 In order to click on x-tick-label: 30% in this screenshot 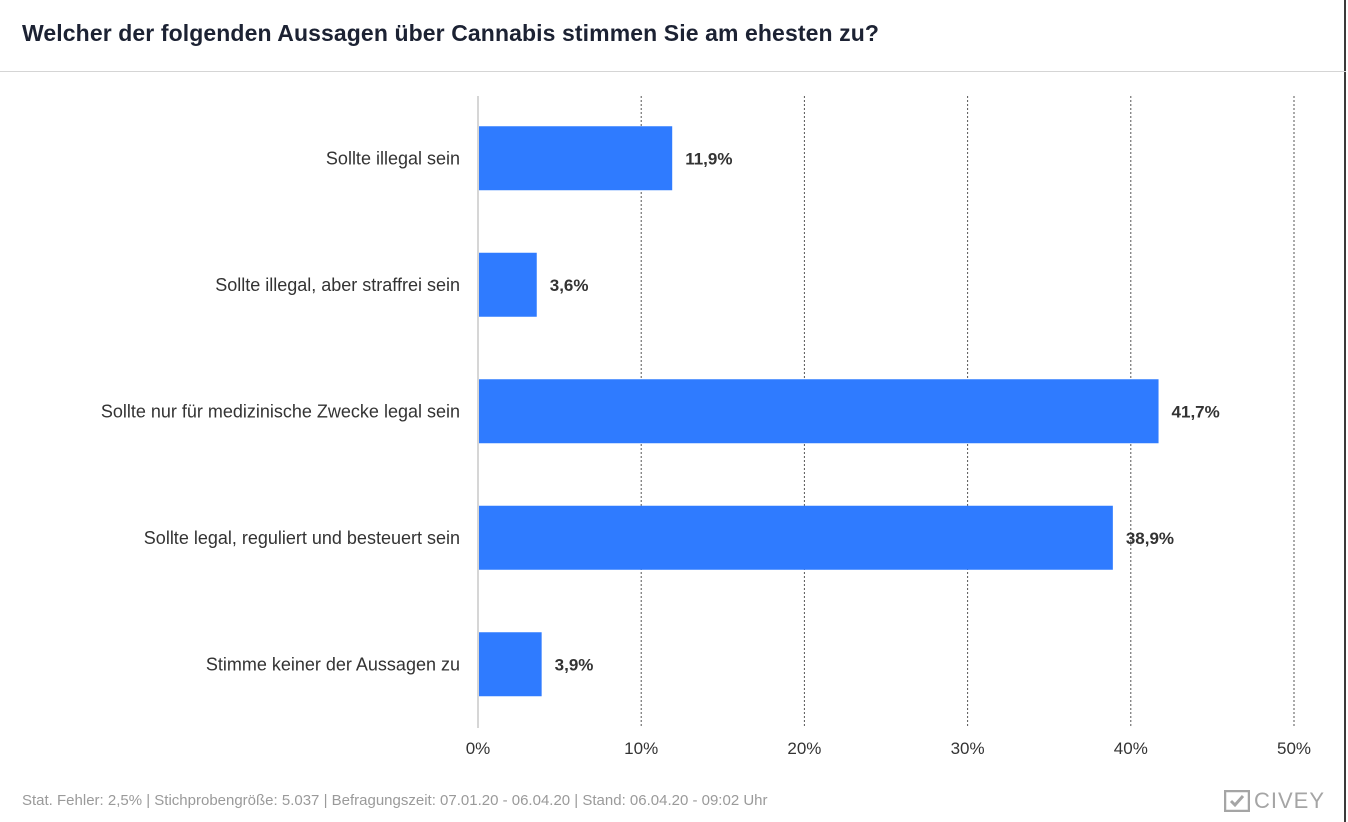, I will do `click(968, 748)`.